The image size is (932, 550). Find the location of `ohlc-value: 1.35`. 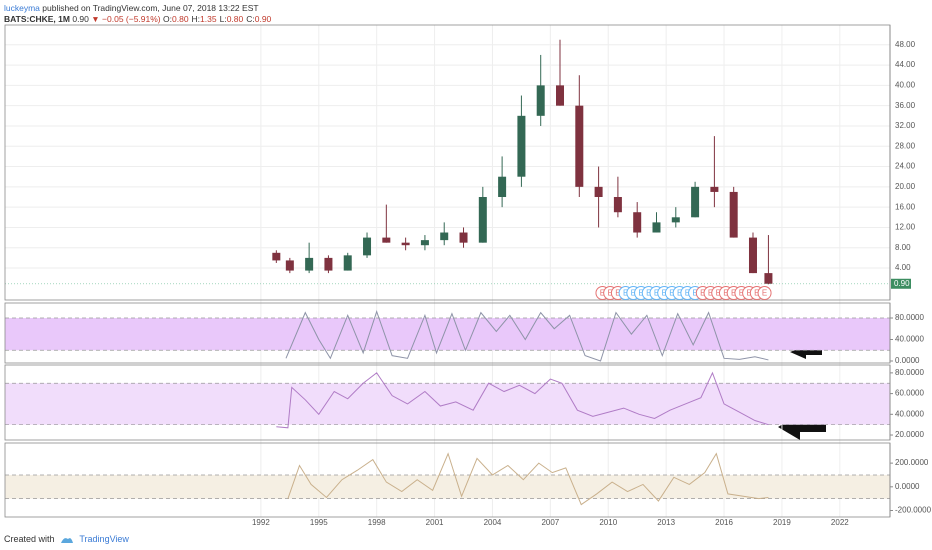

ohlc-value: 1.35 is located at coordinates (208, 19).